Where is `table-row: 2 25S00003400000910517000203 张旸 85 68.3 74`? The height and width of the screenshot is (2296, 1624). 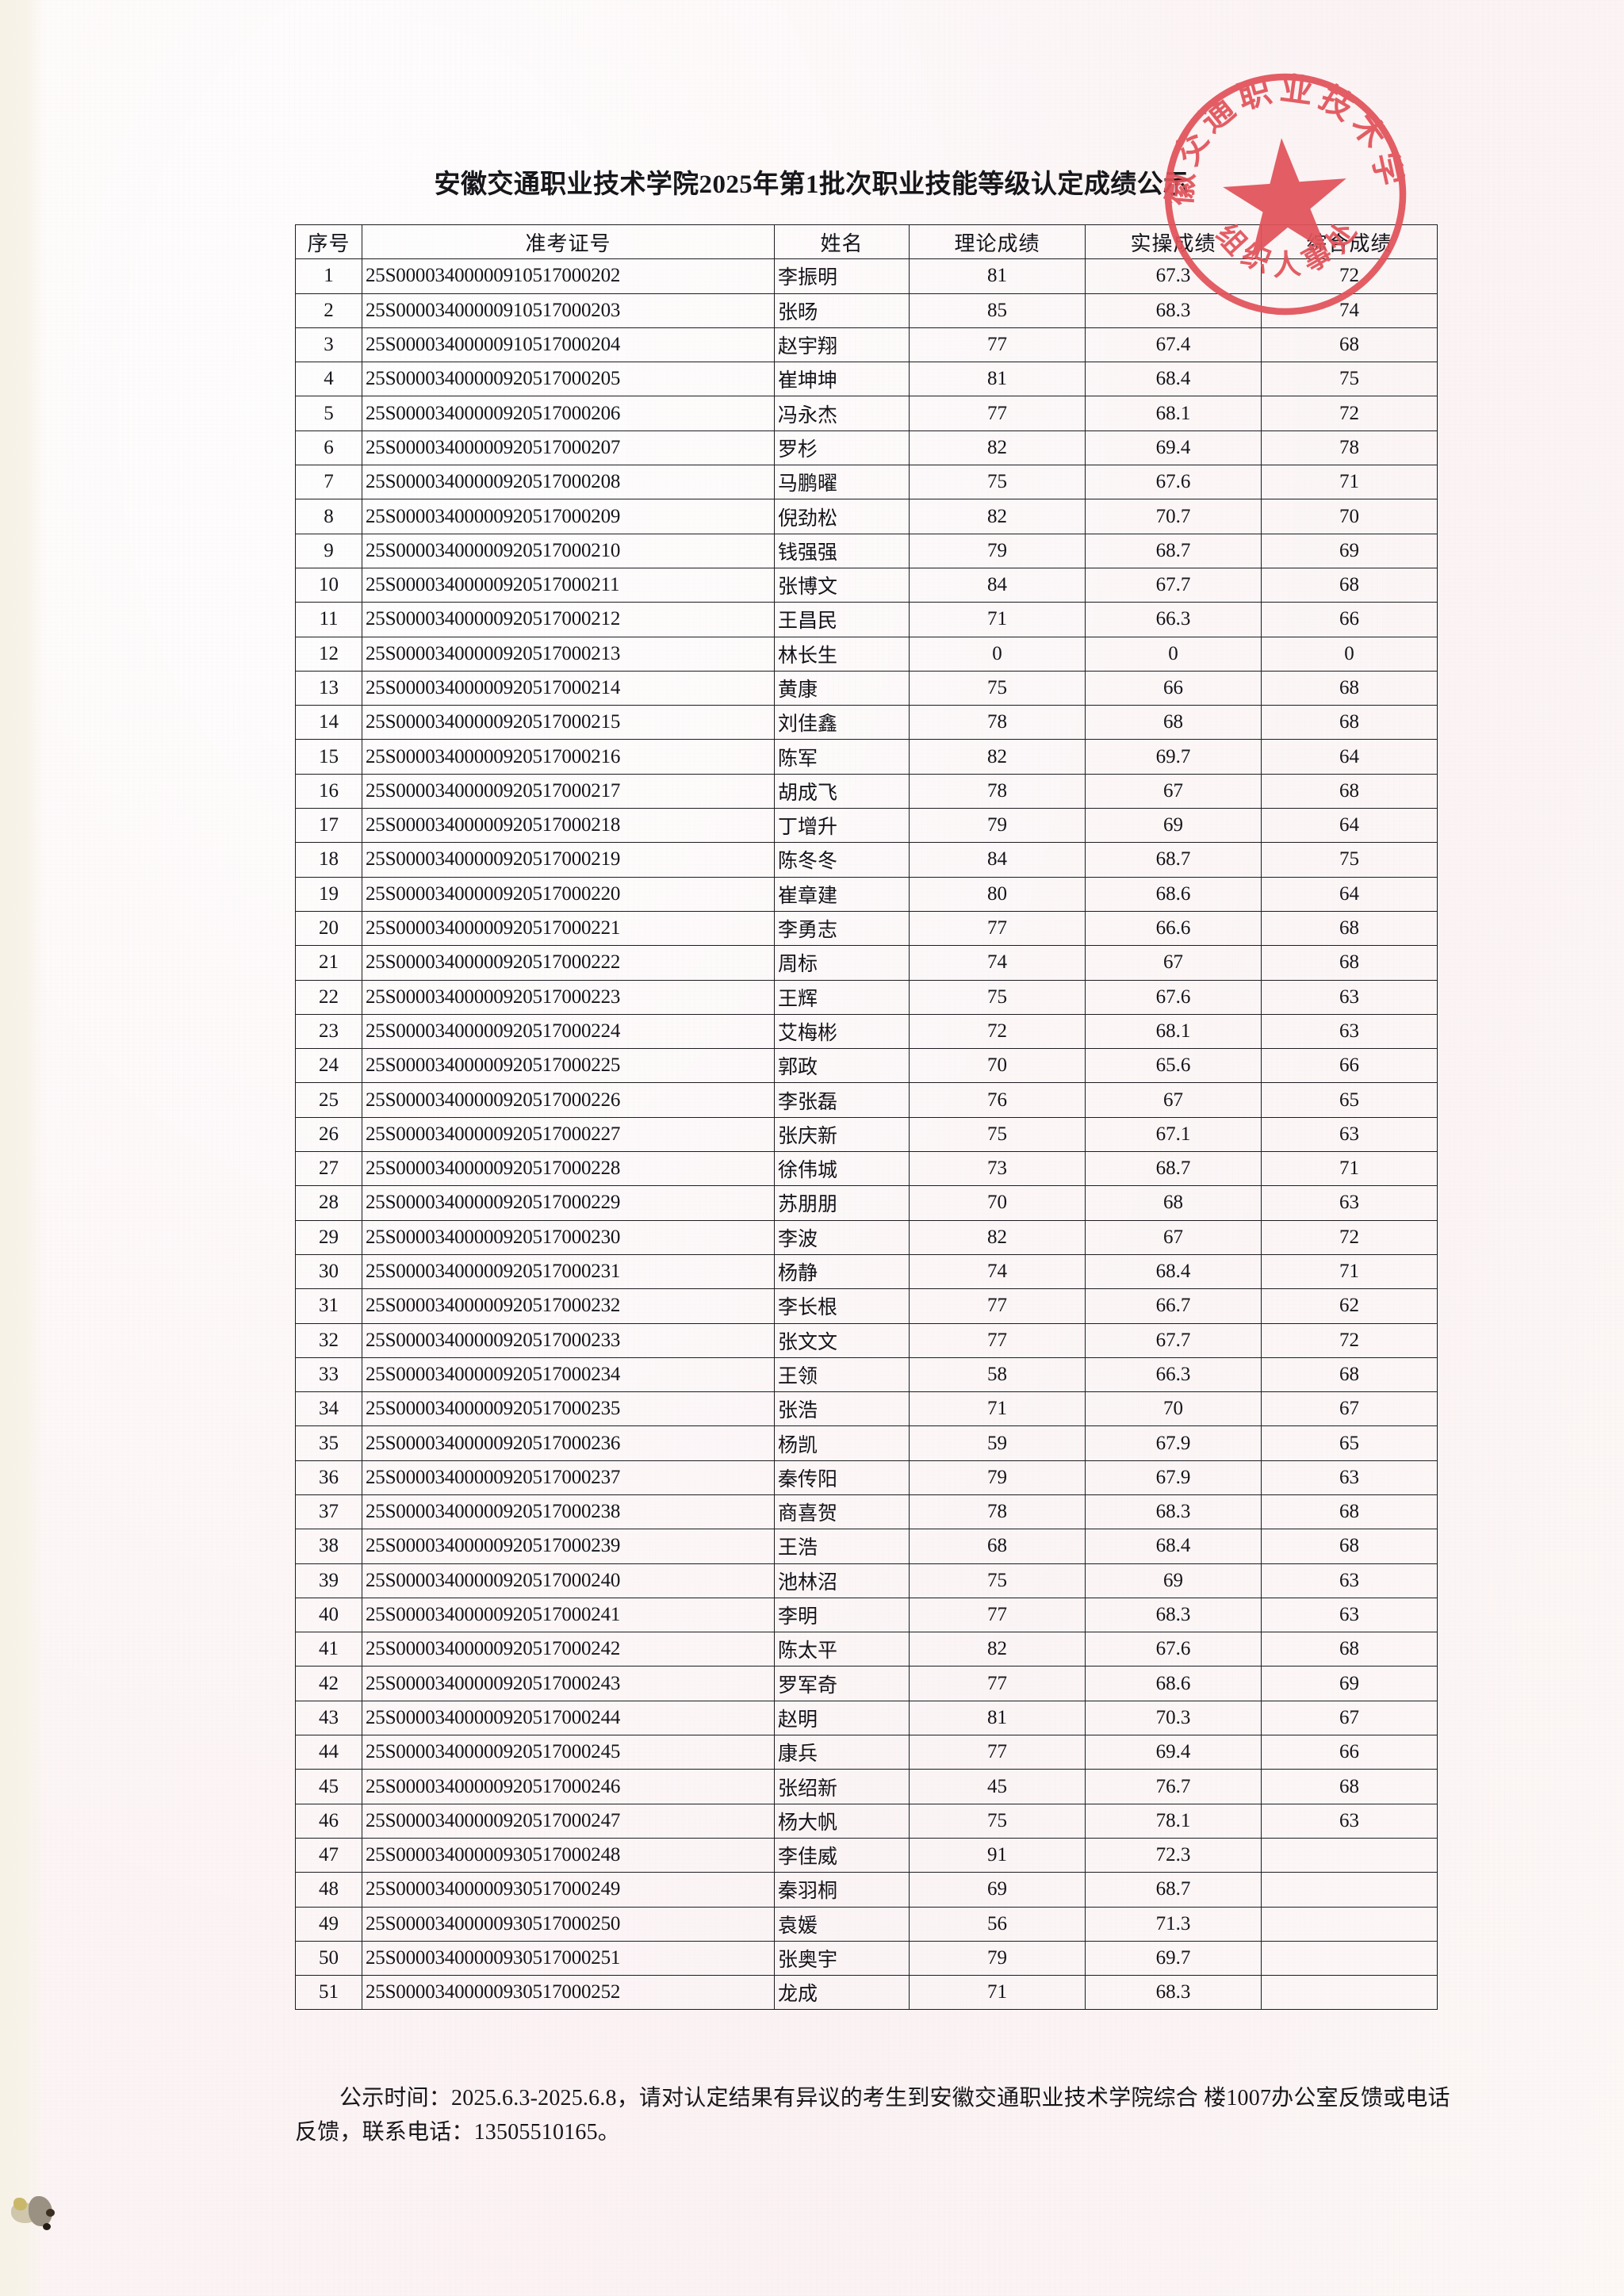
table-row: 2 25S00003400000910517000203 张旸 85 68.3 74 is located at coordinates (867, 310).